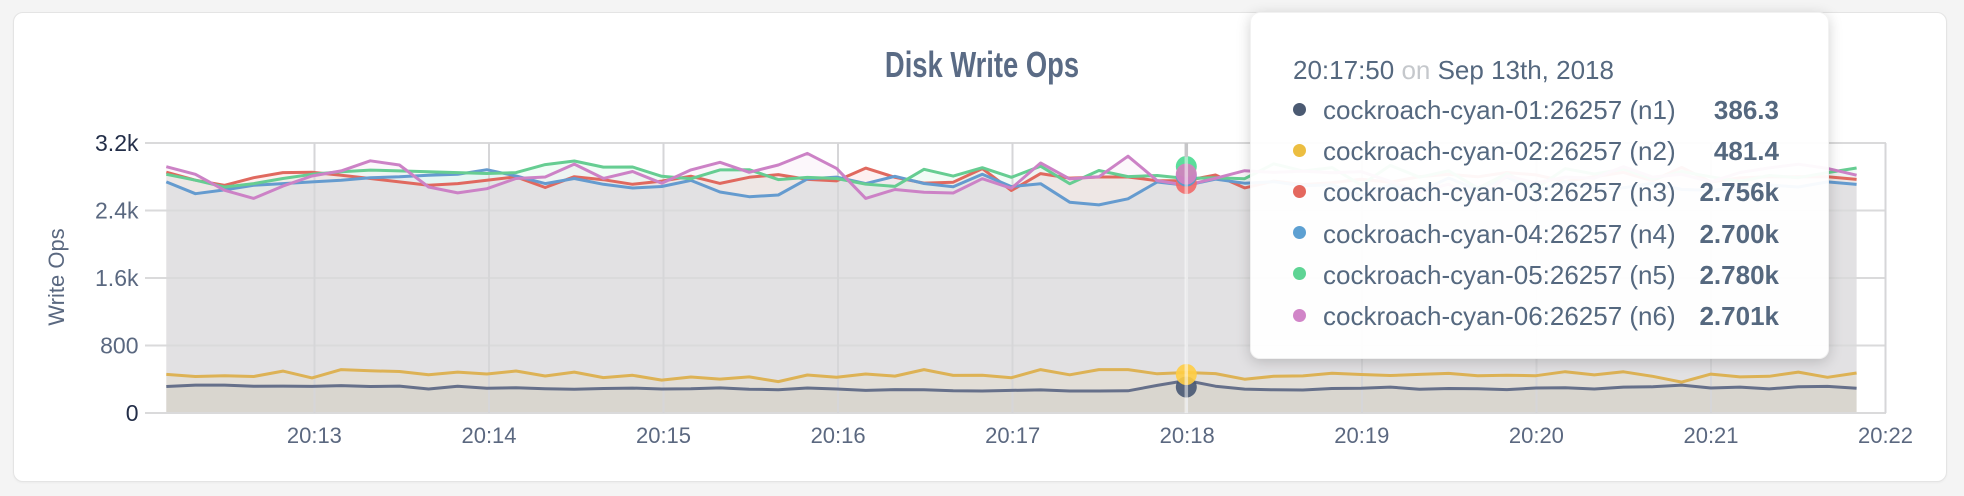 The width and height of the screenshot is (1964, 496). I want to click on svg-text: 20:22, so click(1885, 435).